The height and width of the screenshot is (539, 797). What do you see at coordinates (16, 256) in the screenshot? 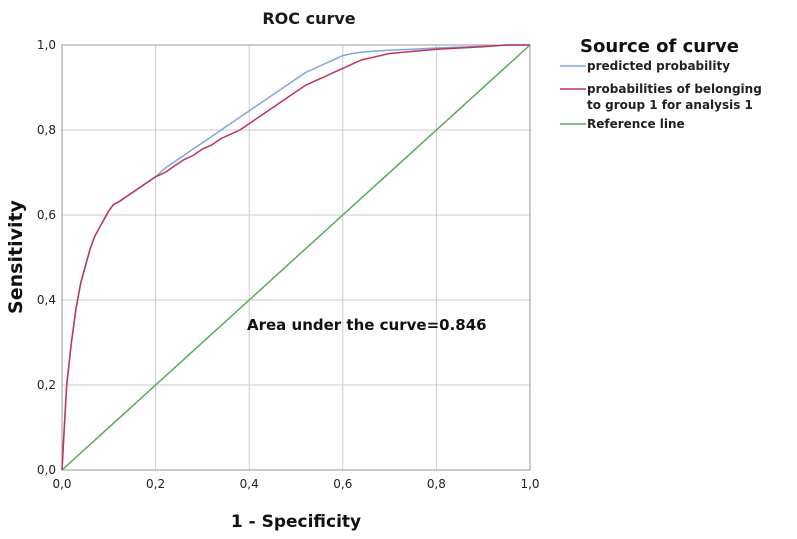
I see `y-axis-title: Sensitivity` at bounding box center [16, 256].